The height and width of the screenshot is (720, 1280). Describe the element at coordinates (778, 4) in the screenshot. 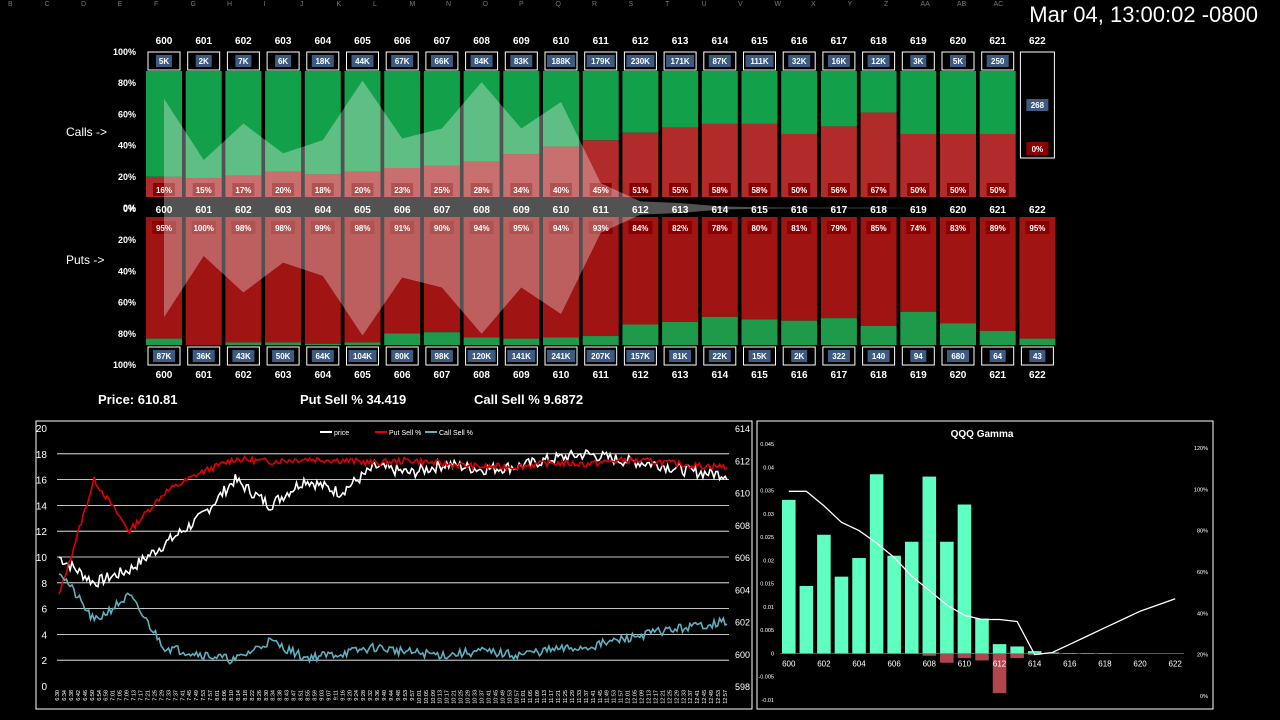

I see `column-letter: W` at that location.